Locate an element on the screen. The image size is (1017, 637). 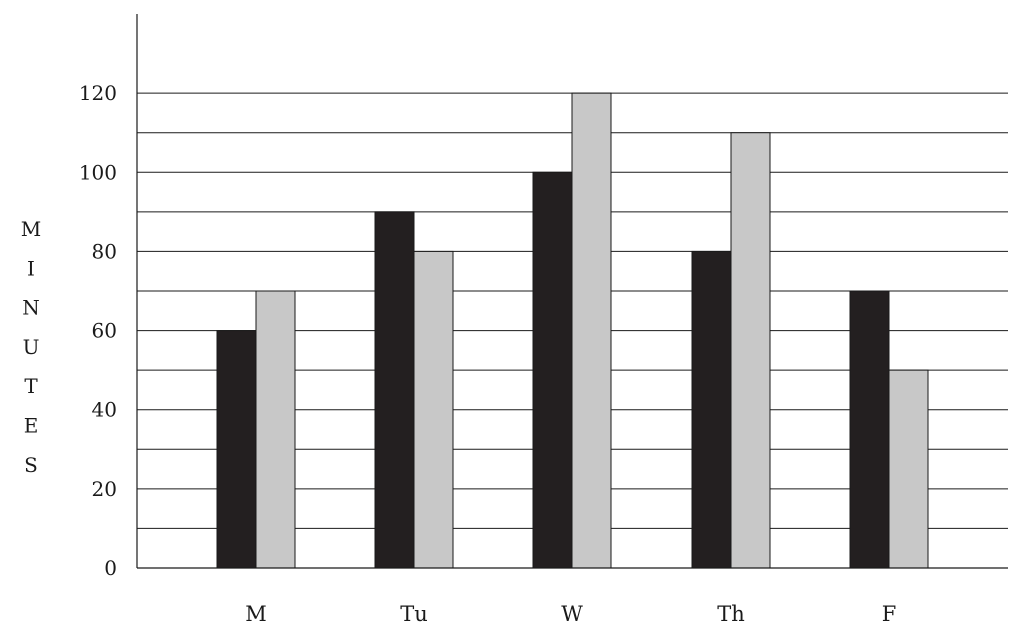
y-axis-label-letter: N is located at coordinates (31, 308).